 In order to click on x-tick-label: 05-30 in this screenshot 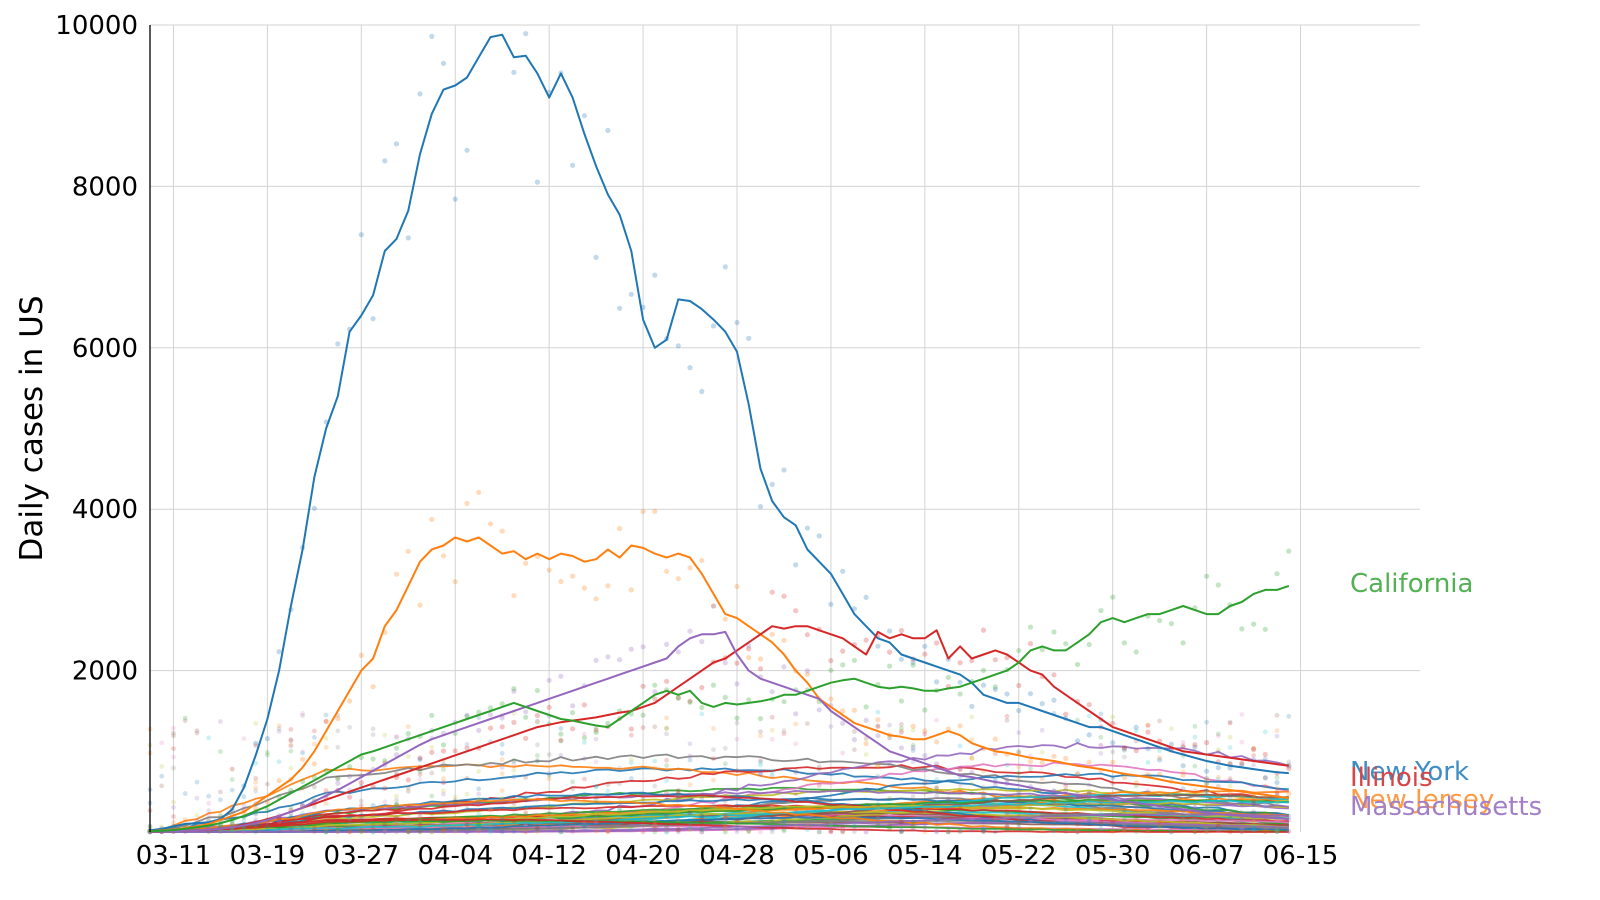, I will do `click(1113, 856)`.